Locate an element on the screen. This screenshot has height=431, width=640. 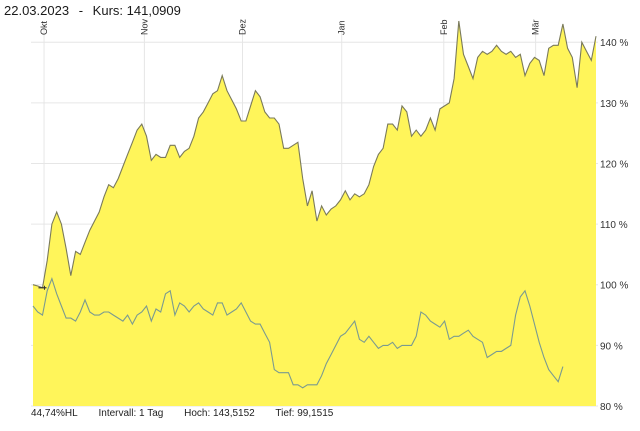
y-tick-label: 80 % is located at coordinates (611, 407).